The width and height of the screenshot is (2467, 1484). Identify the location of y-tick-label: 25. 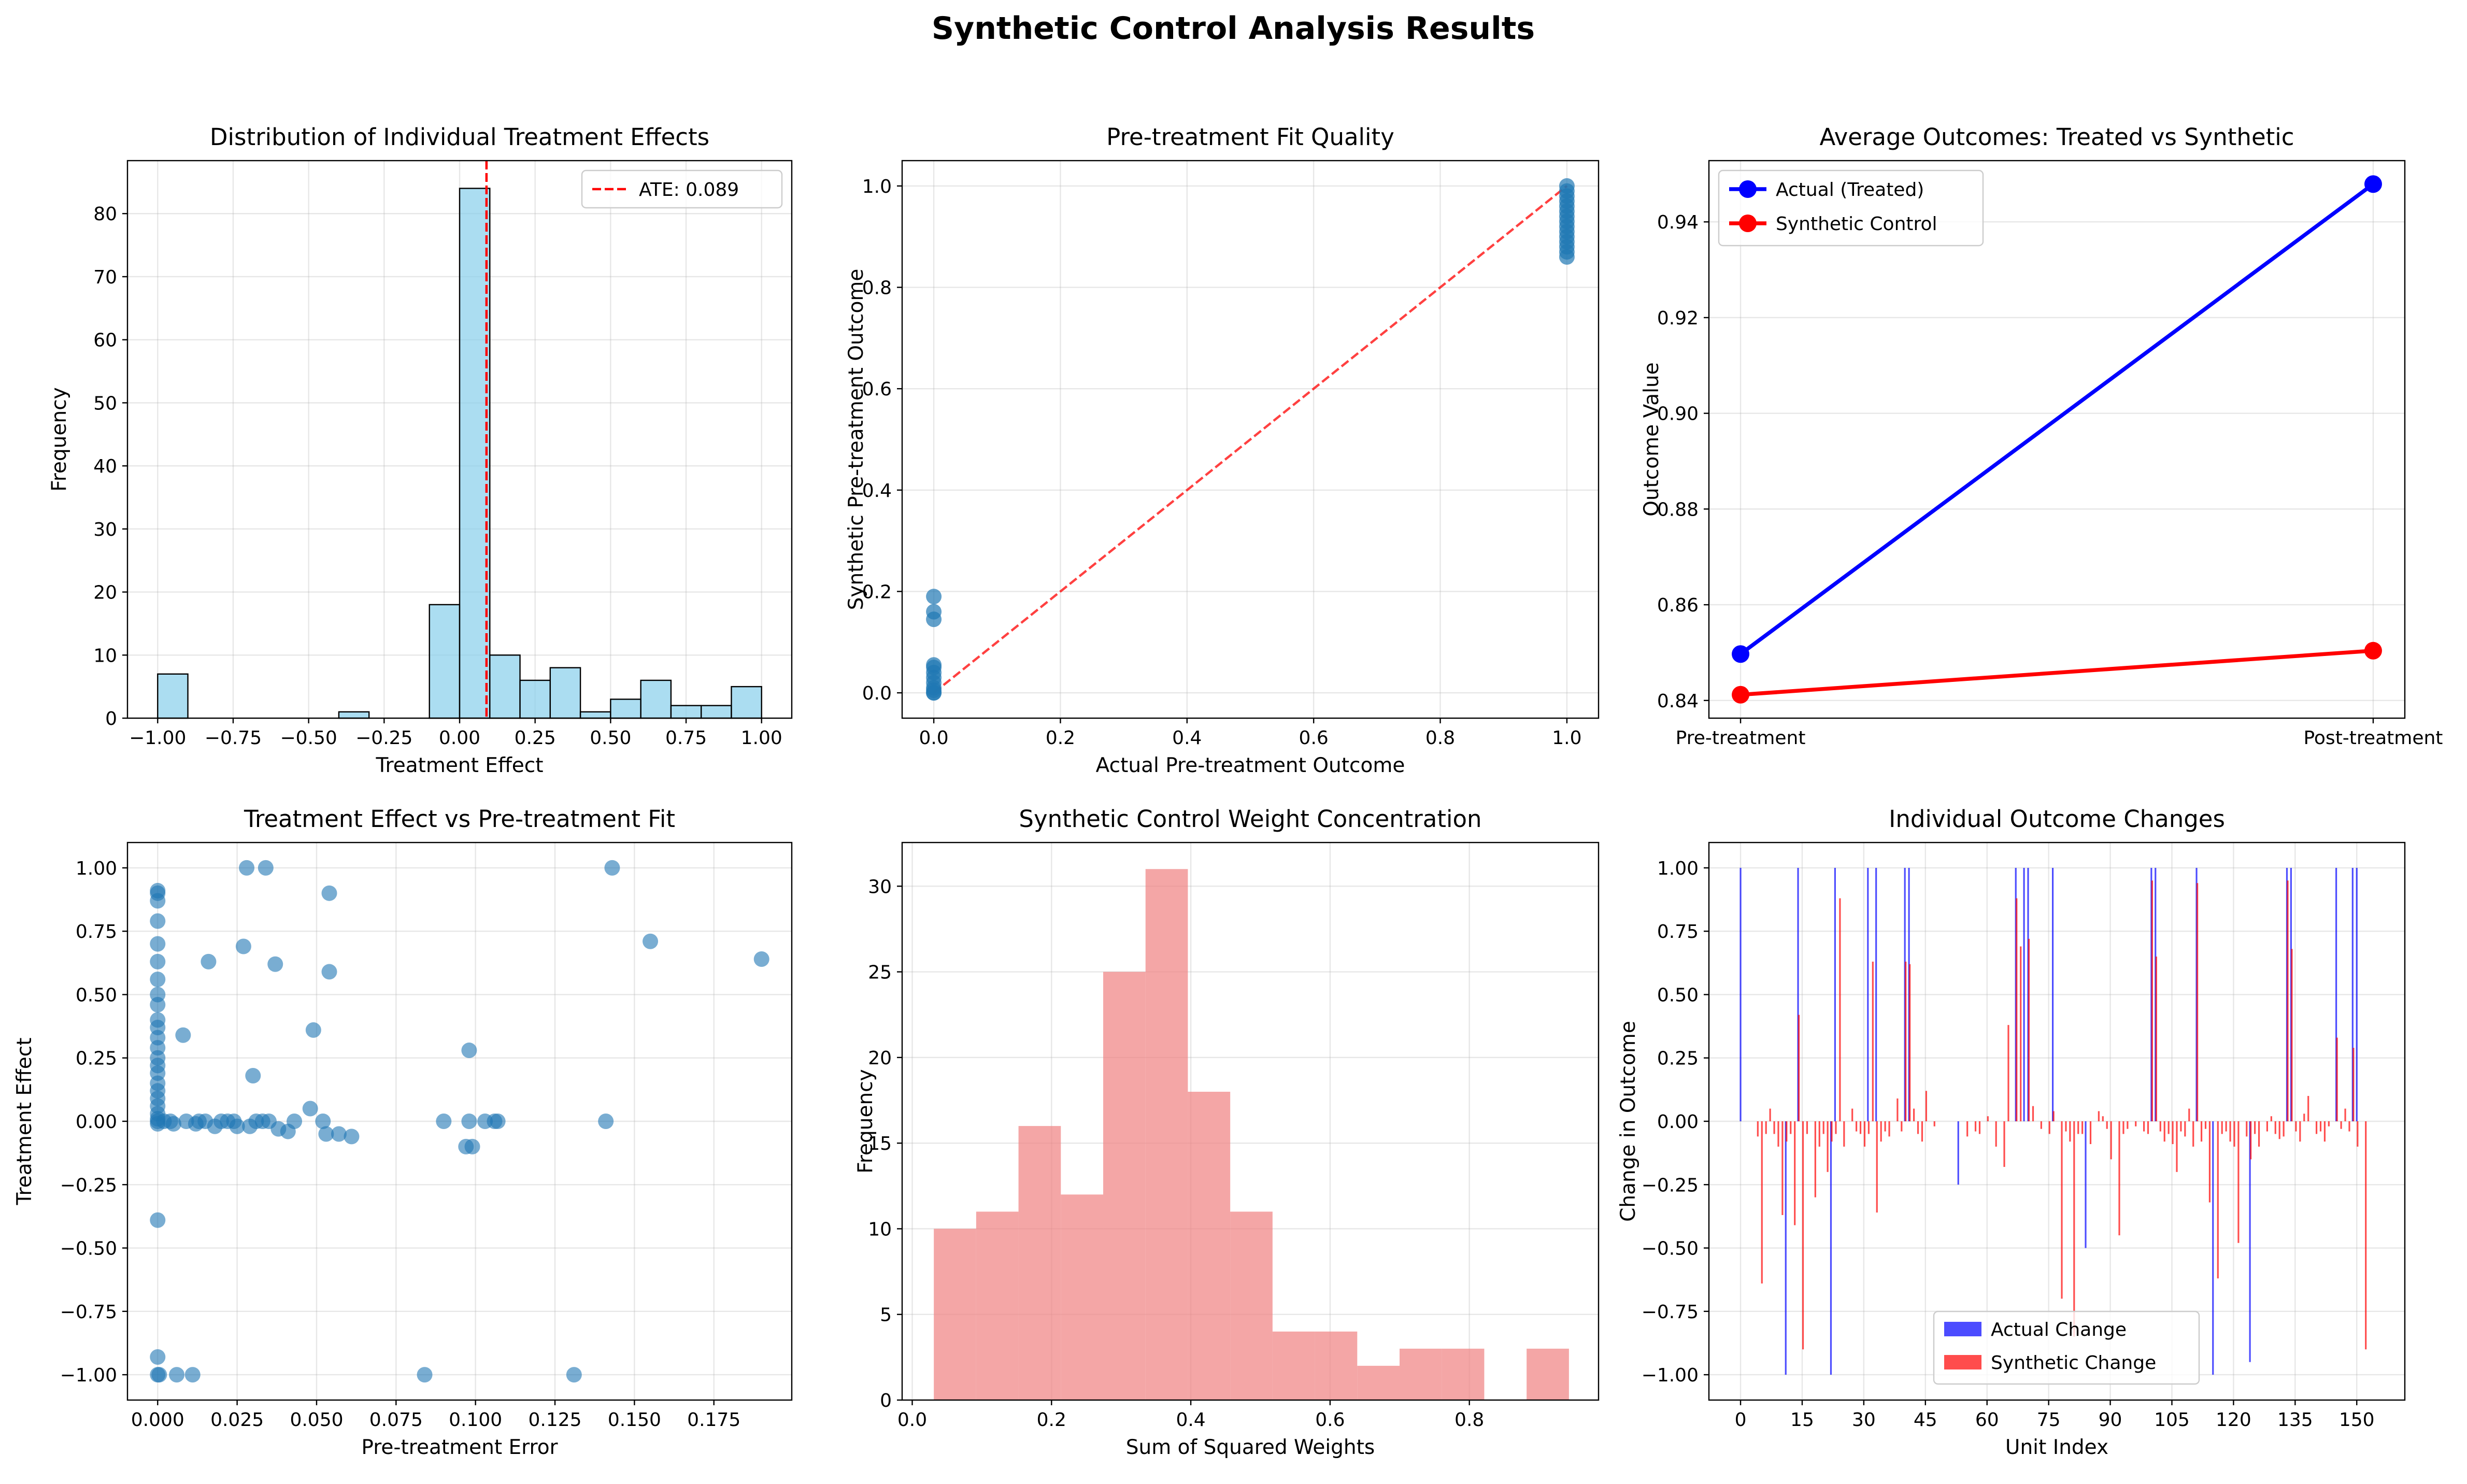
(880, 973).